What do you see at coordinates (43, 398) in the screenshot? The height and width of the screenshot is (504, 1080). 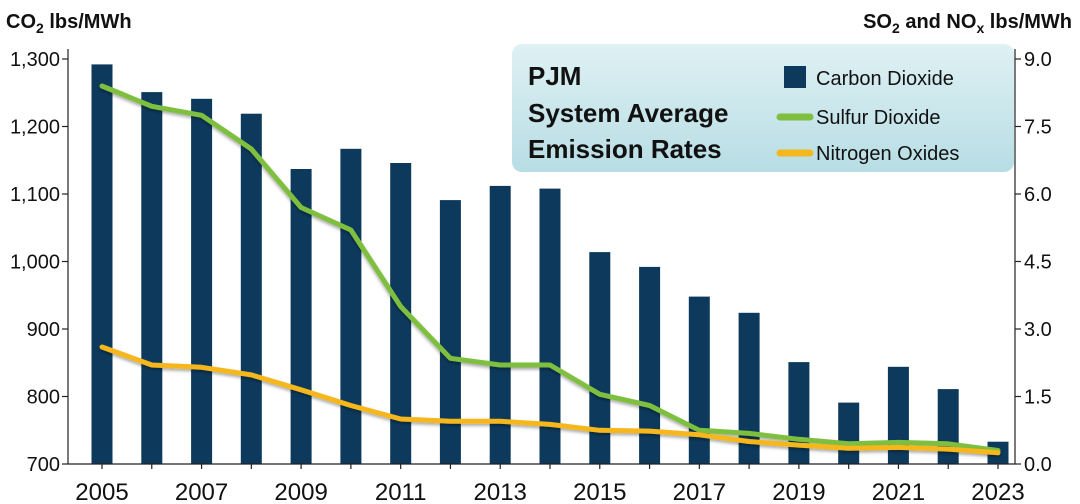 I see `left-tick-label: 800` at bounding box center [43, 398].